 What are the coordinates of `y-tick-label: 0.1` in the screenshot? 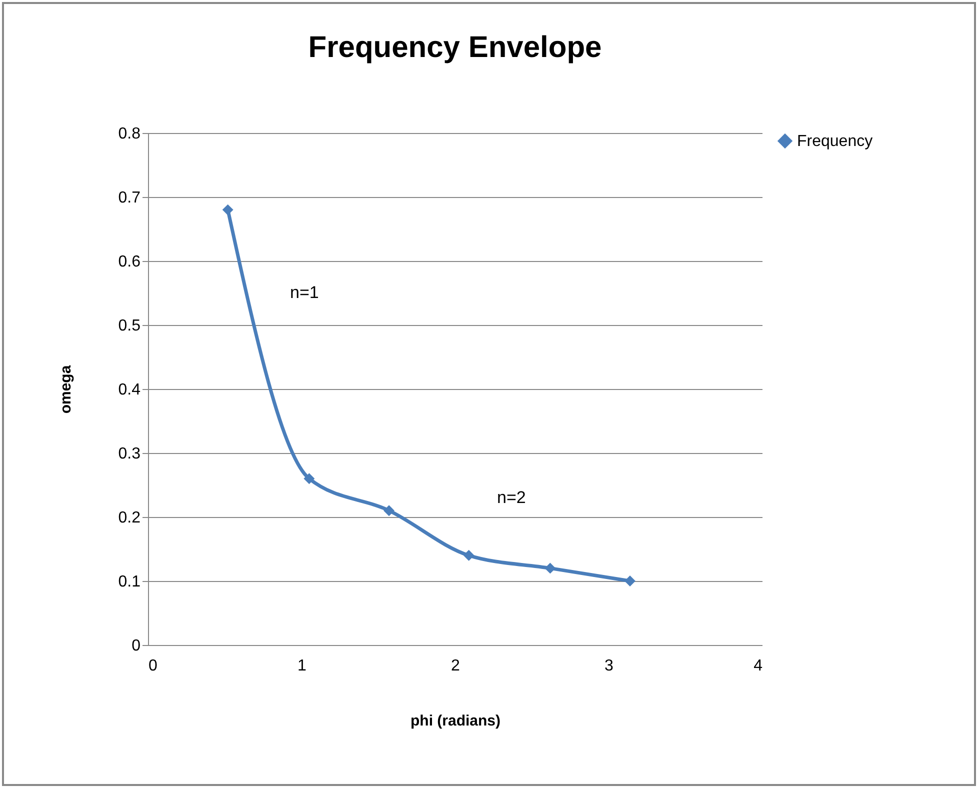 It's located at (129, 582).